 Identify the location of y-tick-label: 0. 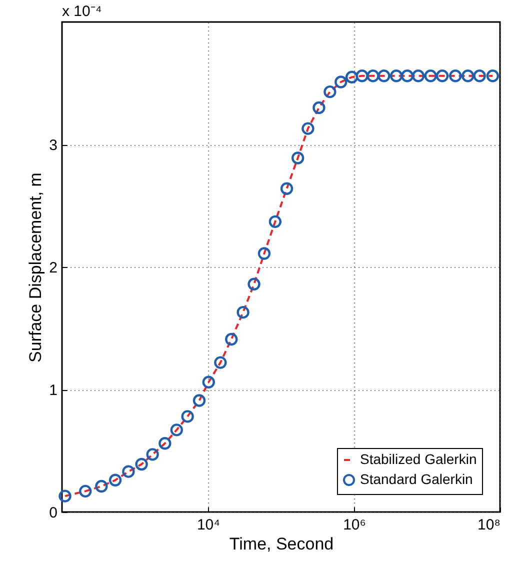
(53, 513).